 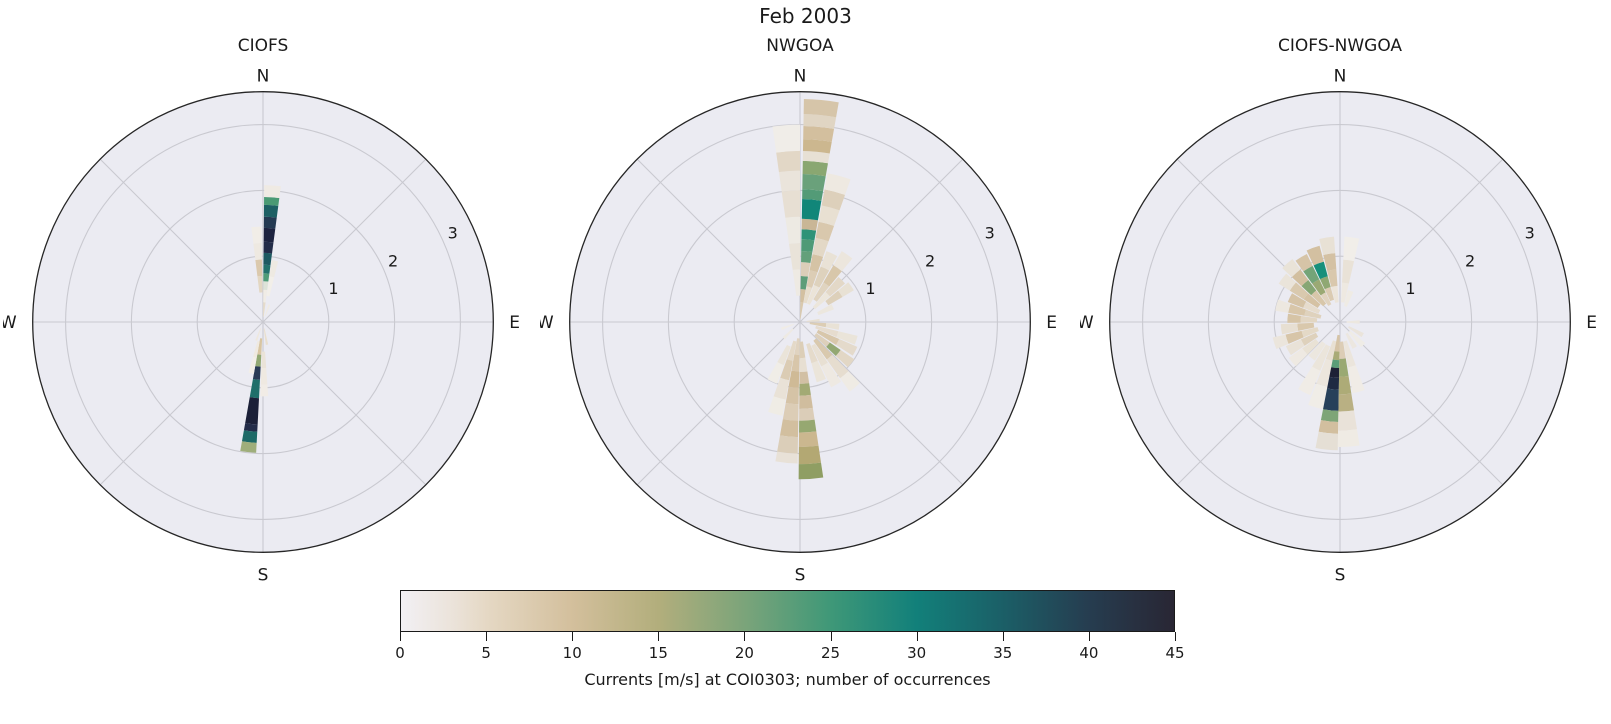 I want to click on subplot-title-ciofs-nwgoa: CIOFS-NWGOA, so click(x=1340, y=46).